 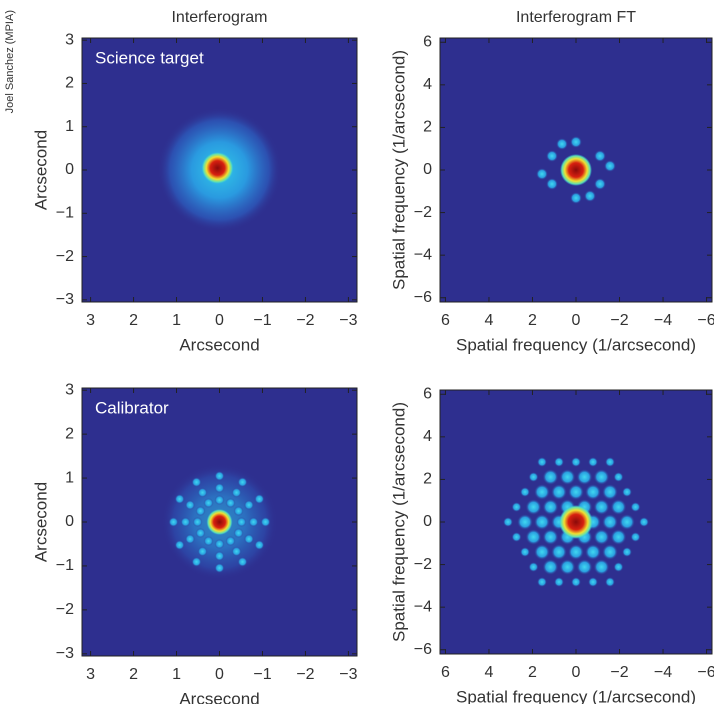 I want to click on x-axis-label: Arcsecond, so click(x=219, y=344).